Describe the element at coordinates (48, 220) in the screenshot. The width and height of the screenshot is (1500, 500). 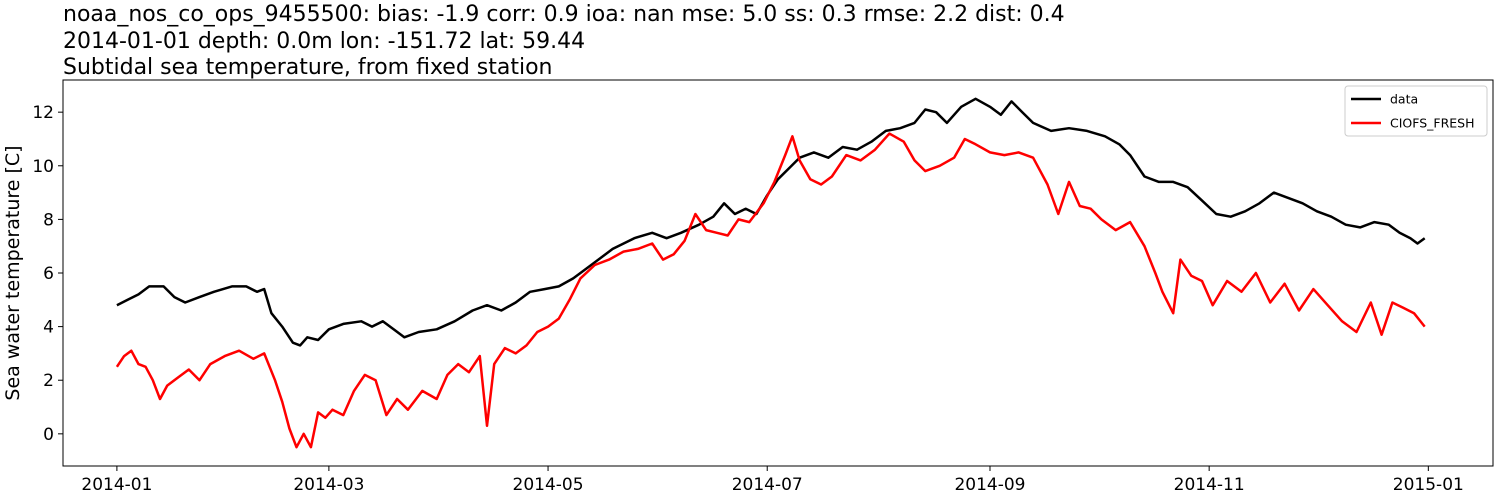
I see `y-tick-label: 8` at that location.